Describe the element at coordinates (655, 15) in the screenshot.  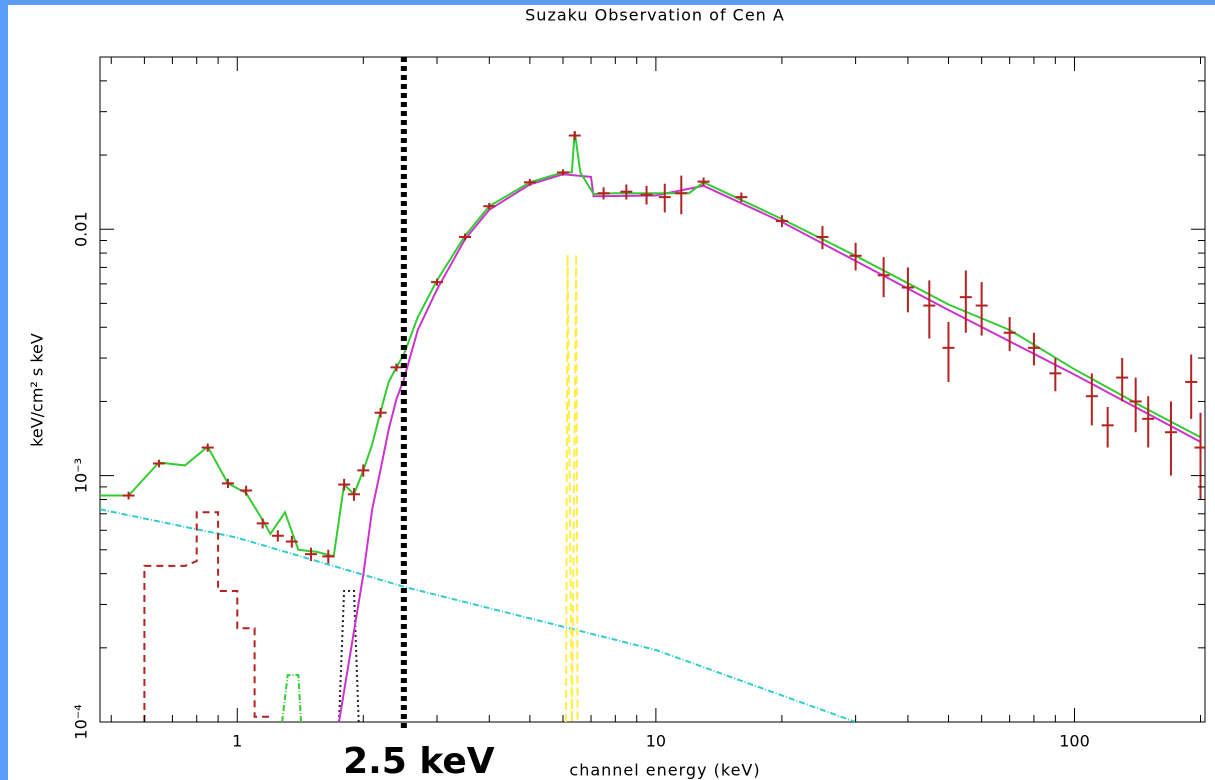
I see `chart-title: Suzaku Observation of Cen A` at that location.